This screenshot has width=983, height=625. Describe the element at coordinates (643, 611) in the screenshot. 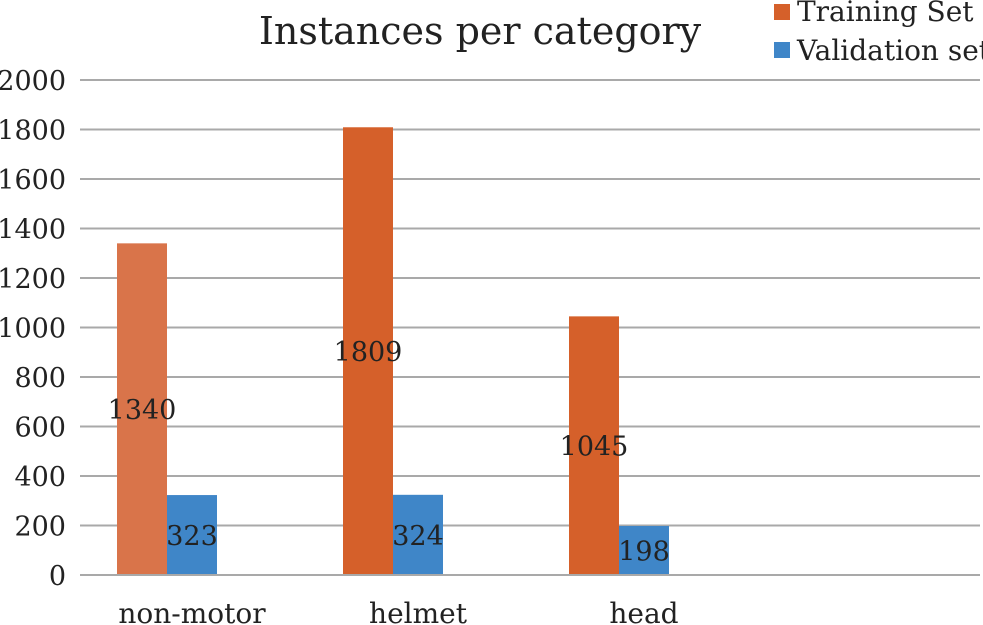

I see `category-label: head` at that location.